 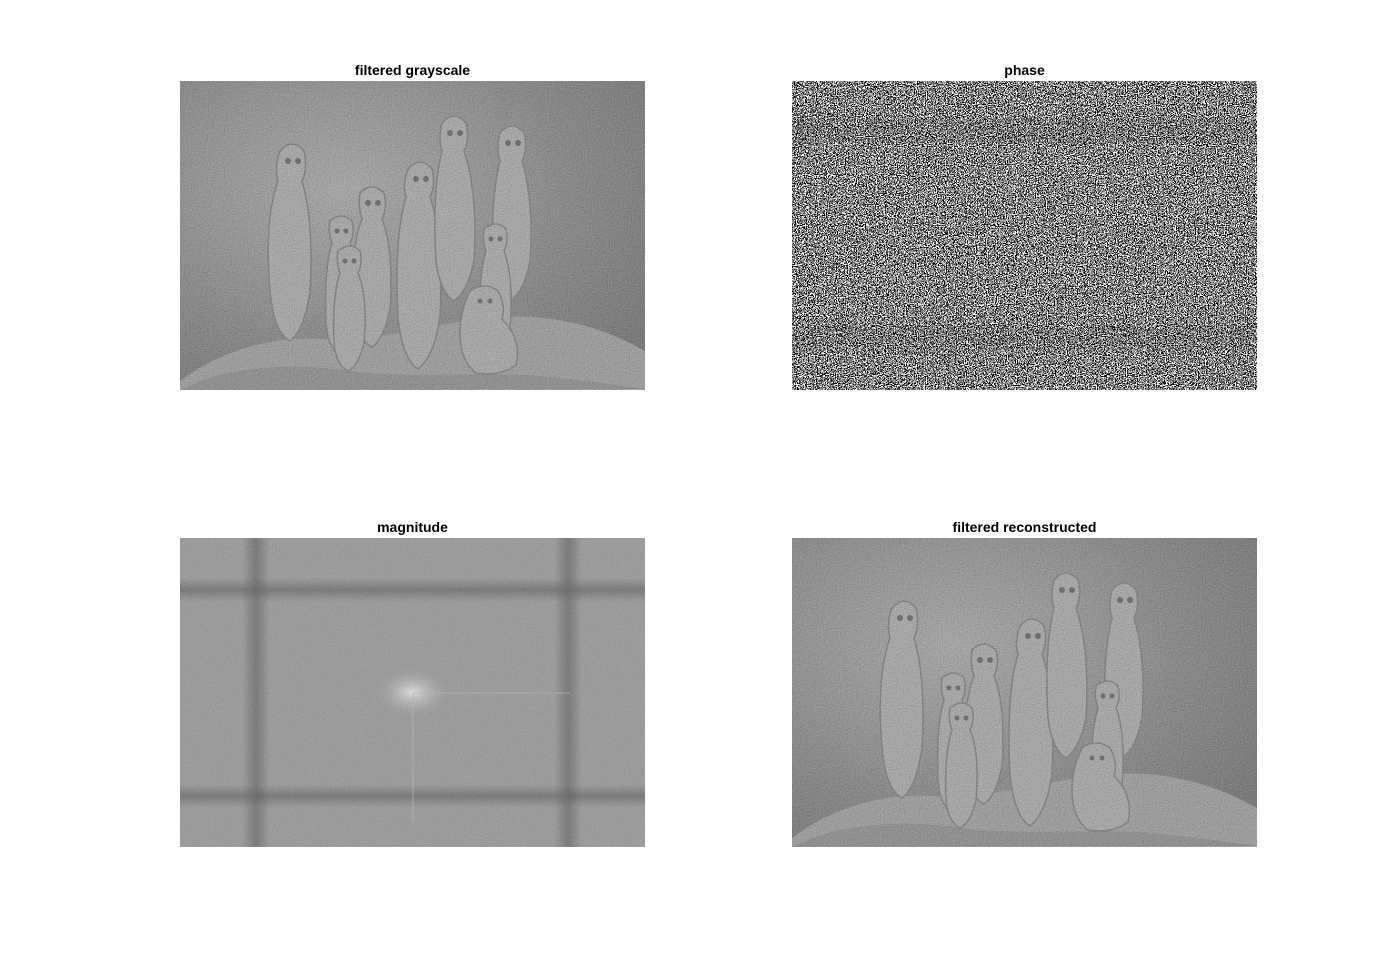 I want to click on panel-title: filtered grayscale, so click(x=412, y=70).